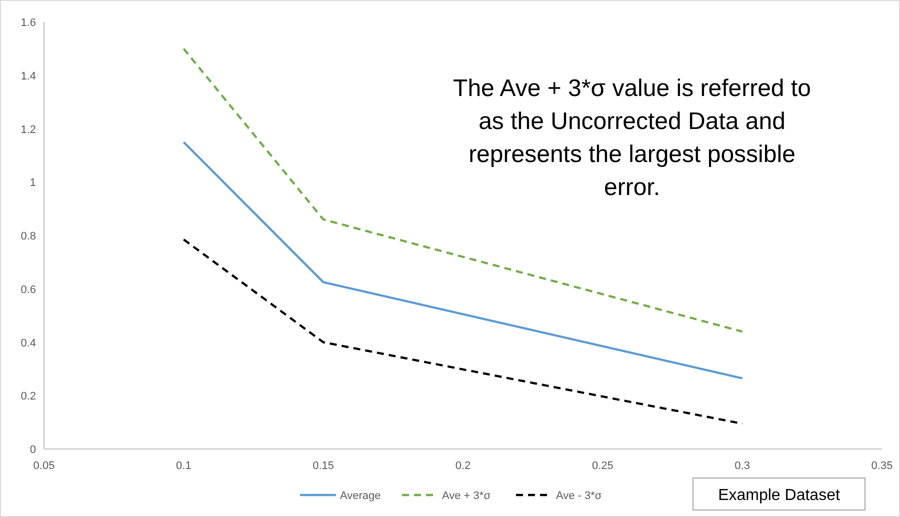 This screenshot has width=900, height=517. Describe the element at coordinates (742, 466) in the screenshot. I see `x-tick-label: 0.3` at that location.